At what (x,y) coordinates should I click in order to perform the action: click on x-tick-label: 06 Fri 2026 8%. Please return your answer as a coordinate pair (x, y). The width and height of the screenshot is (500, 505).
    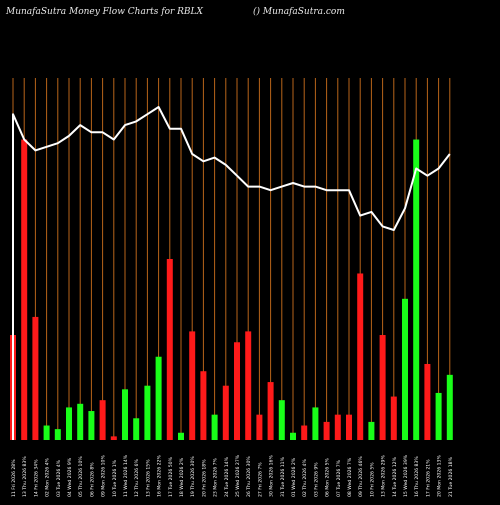
    Looking at the image, I should click on (92, 479).